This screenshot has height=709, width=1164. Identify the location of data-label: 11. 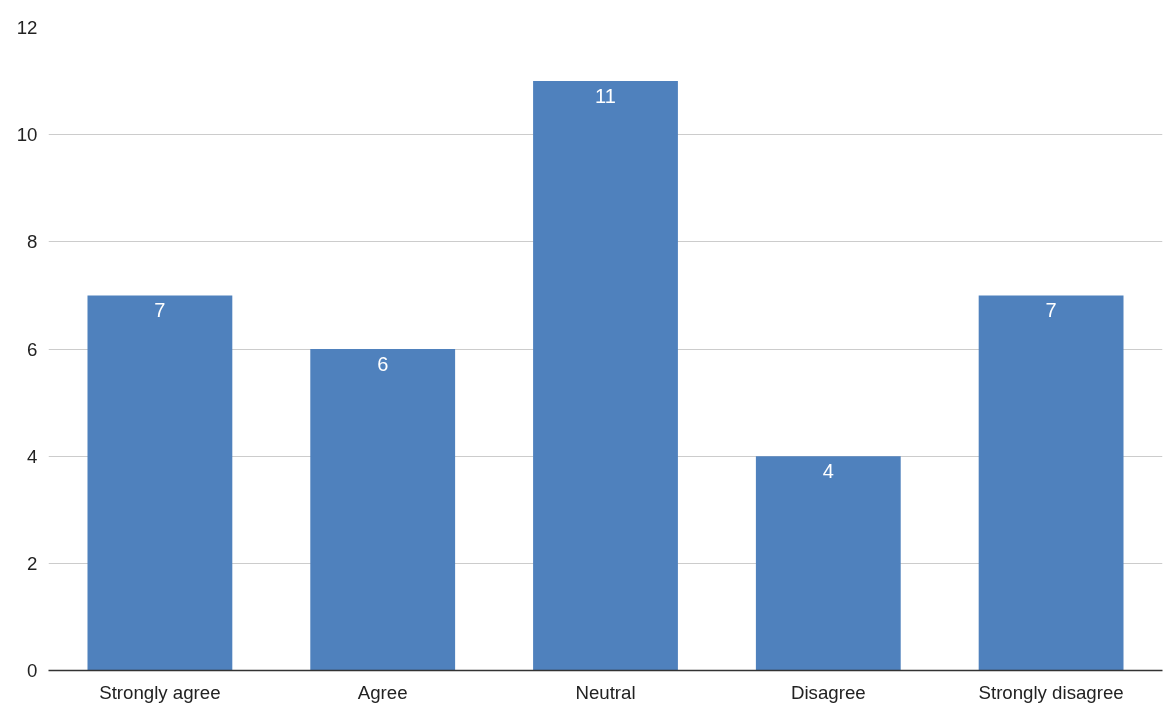
(605, 96).